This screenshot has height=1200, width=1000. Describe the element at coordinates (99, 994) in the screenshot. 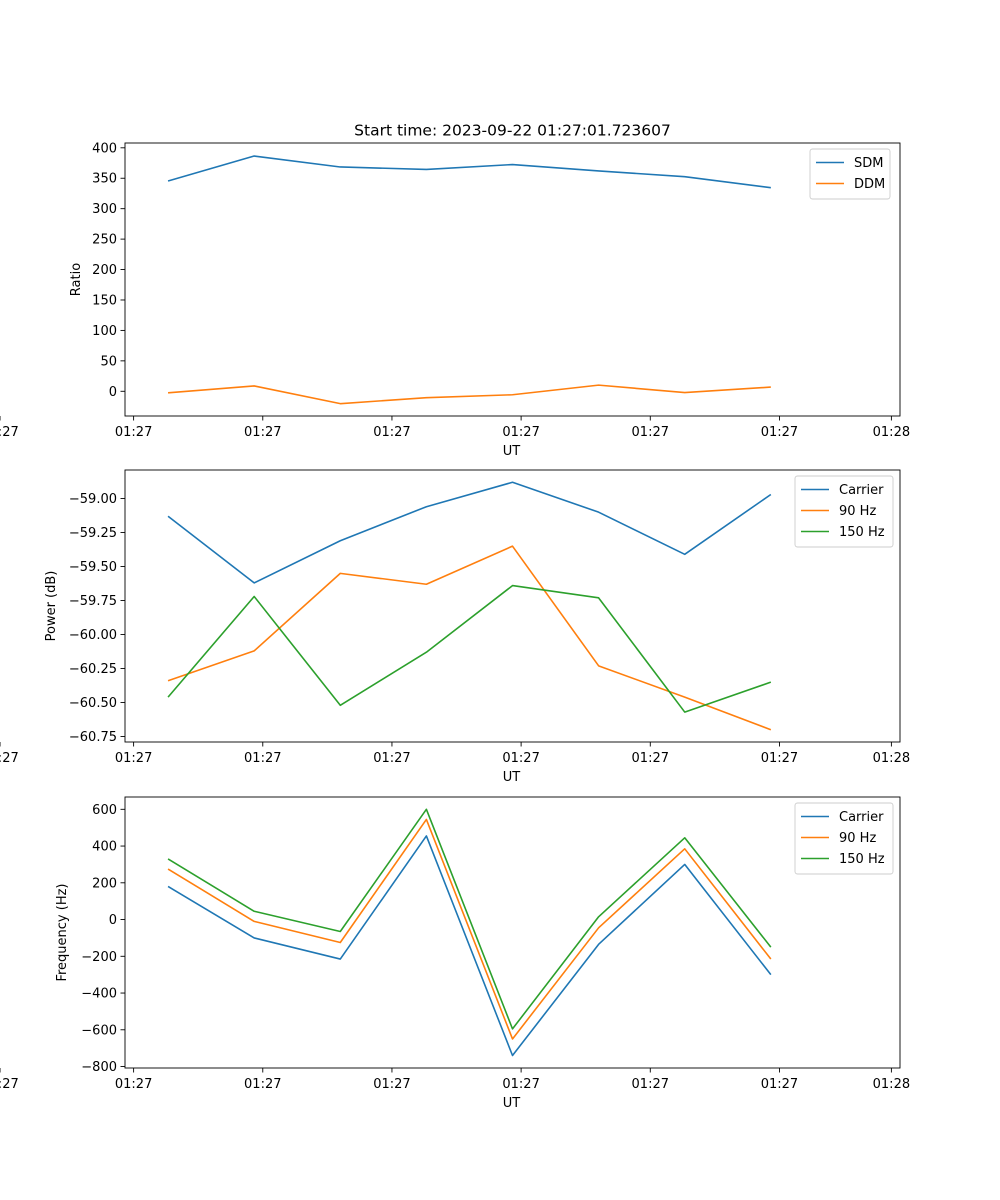

I see `y-tick-label: −400` at that location.